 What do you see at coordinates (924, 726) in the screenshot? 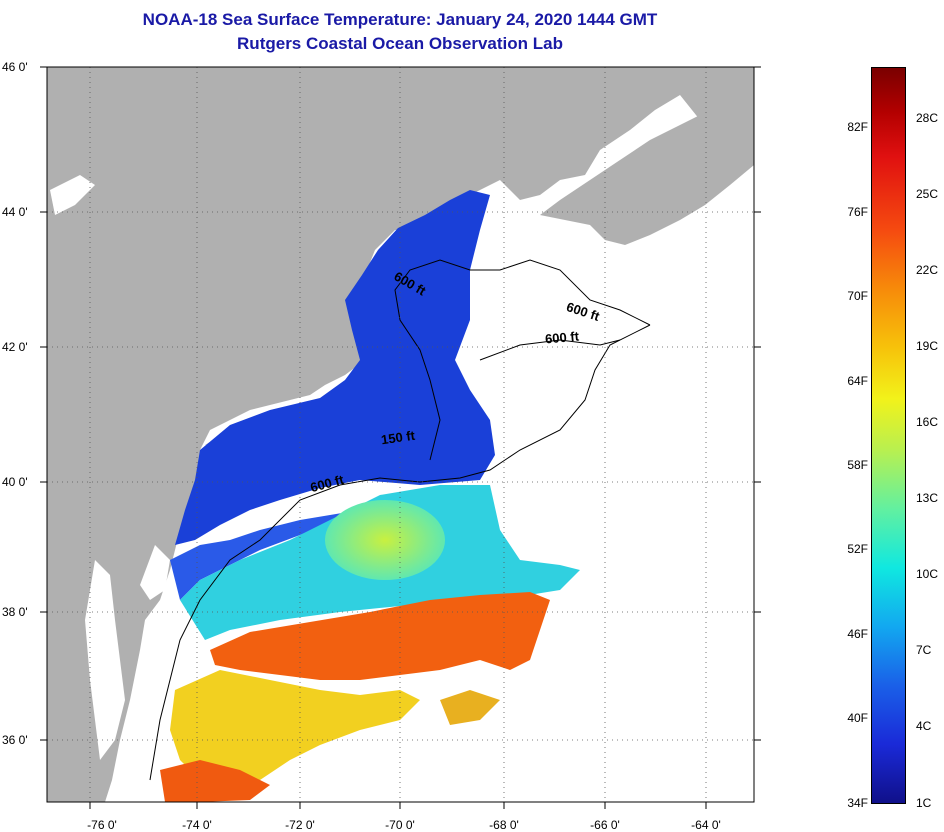
I see `colorbar-c-label: 4C` at bounding box center [924, 726].